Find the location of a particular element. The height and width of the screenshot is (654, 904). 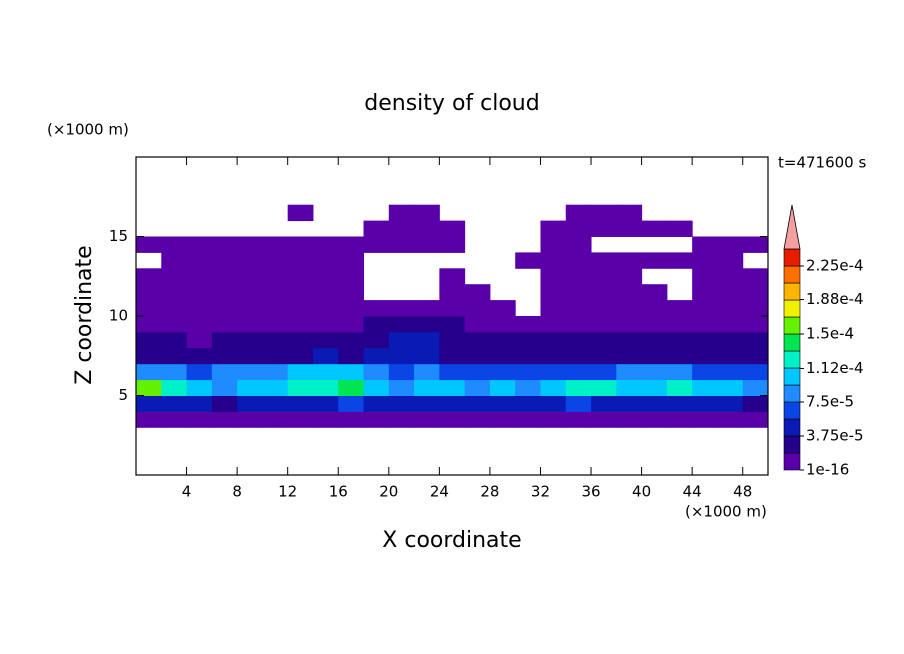

x-tick-label: 32 is located at coordinates (540, 492).